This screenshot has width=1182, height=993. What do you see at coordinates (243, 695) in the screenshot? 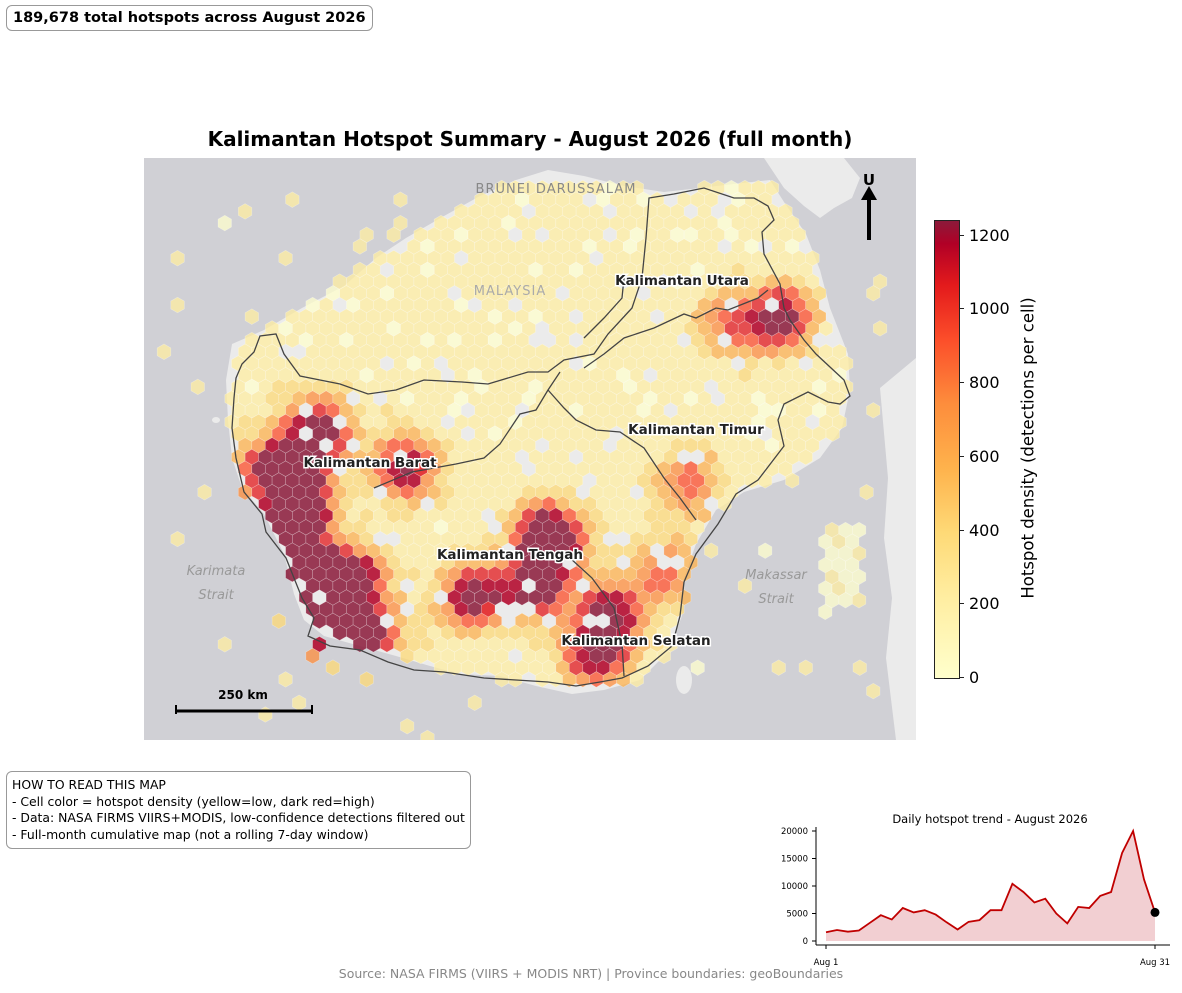
I see `scale-bar-label: 250 km` at bounding box center [243, 695].